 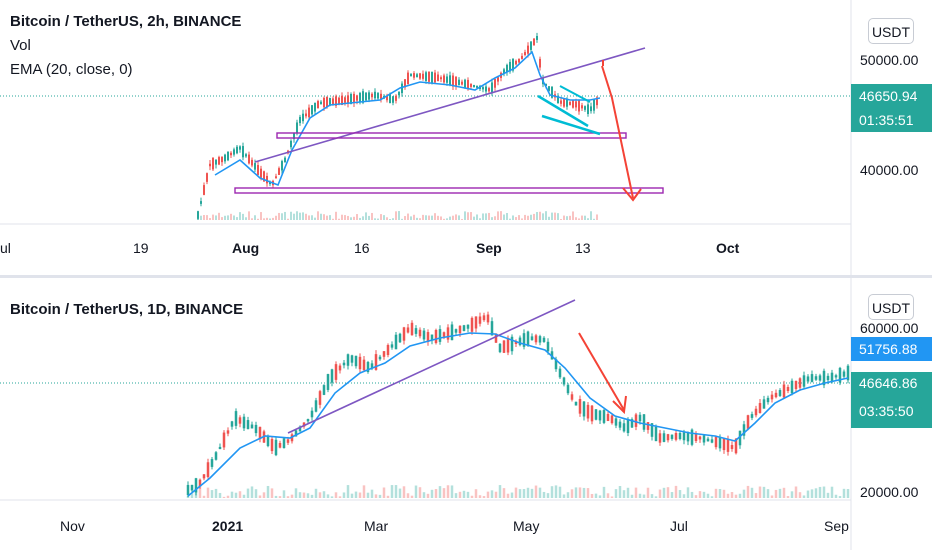 What do you see at coordinates (466, 276) in the screenshot?
I see `pane-divider` at bounding box center [466, 276].